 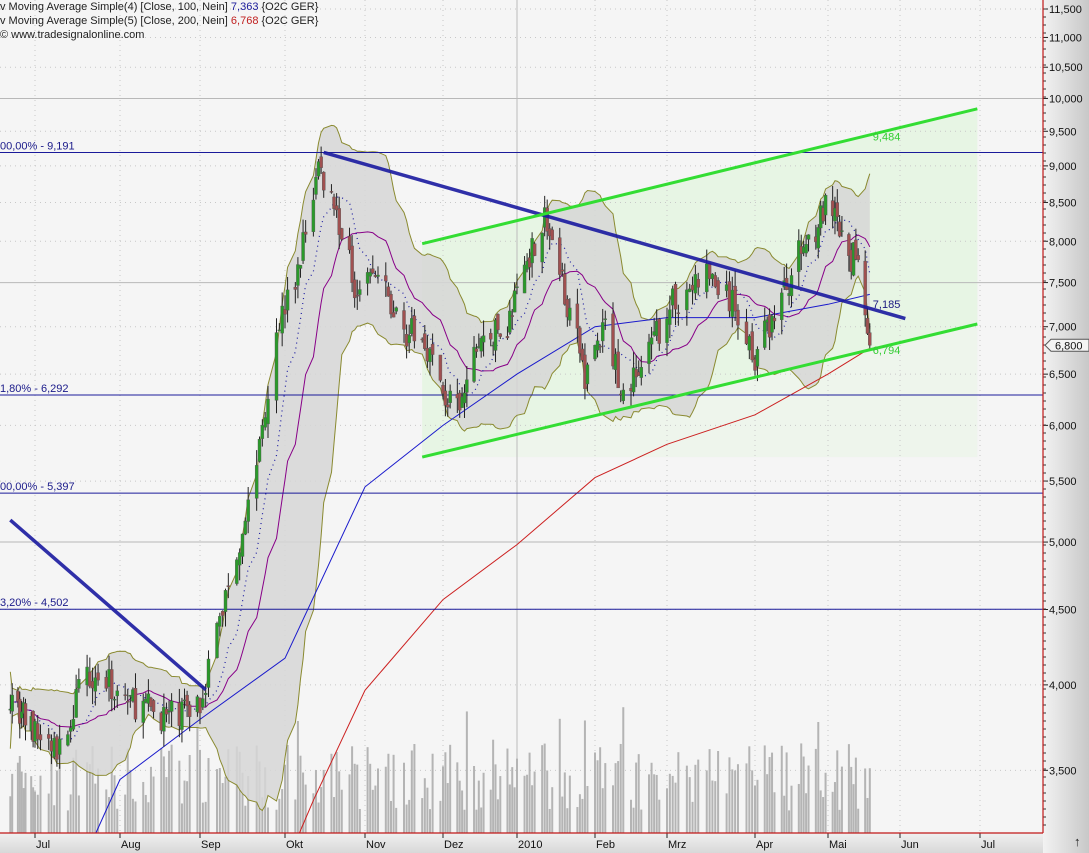 I want to click on x-tick-label: Feb, so click(x=605, y=845).